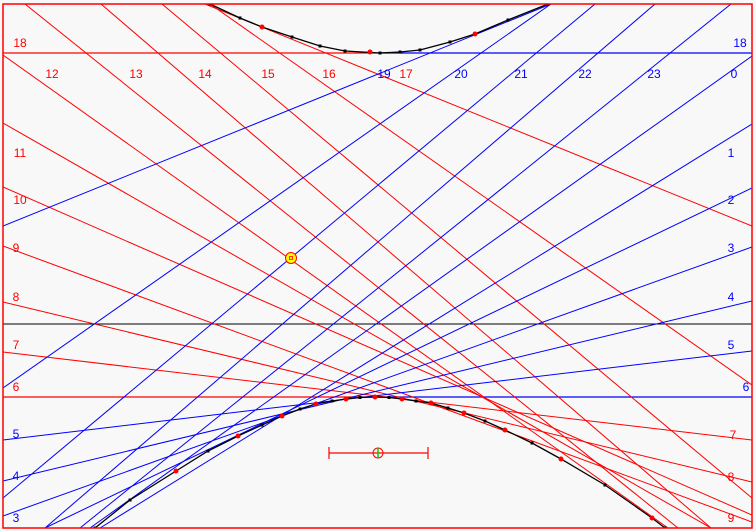 This screenshot has width=756, height=531. What do you see at coordinates (16, 248) in the screenshot?
I see `hour-label-red-left: 9` at bounding box center [16, 248].